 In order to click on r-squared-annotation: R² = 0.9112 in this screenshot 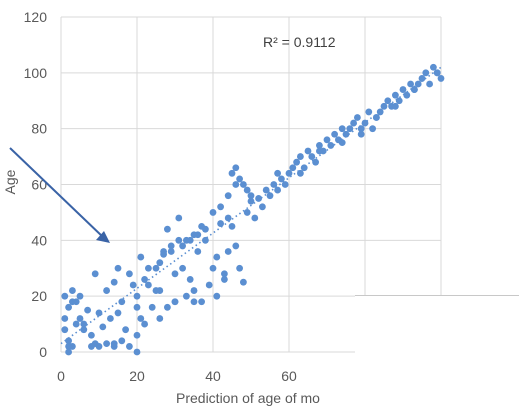, I will do `click(299, 42)`.